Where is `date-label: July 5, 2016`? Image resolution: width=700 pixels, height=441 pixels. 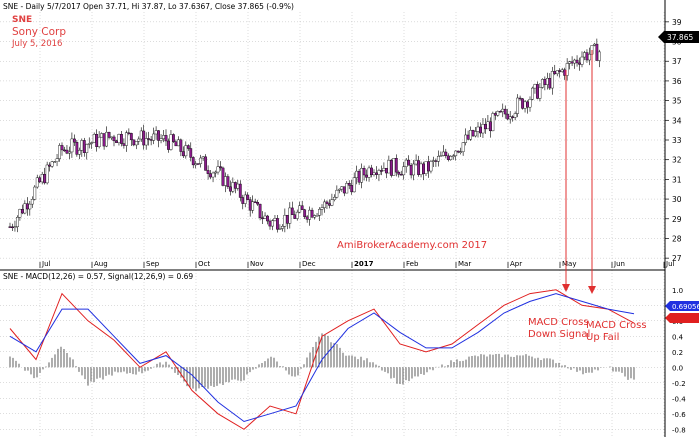
date-label: July 5, 2016 is located at coordinates (36, 44).